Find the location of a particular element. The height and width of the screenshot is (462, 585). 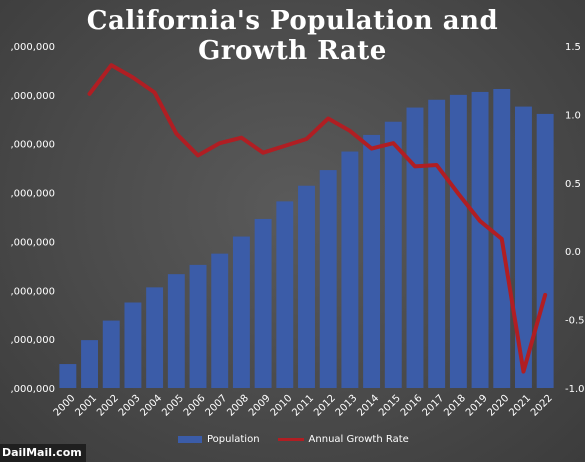

right-axis-ticks: -1.0 -0.5 0.0 0.5 1.0 1.5 is located at coordinates (575, 218).